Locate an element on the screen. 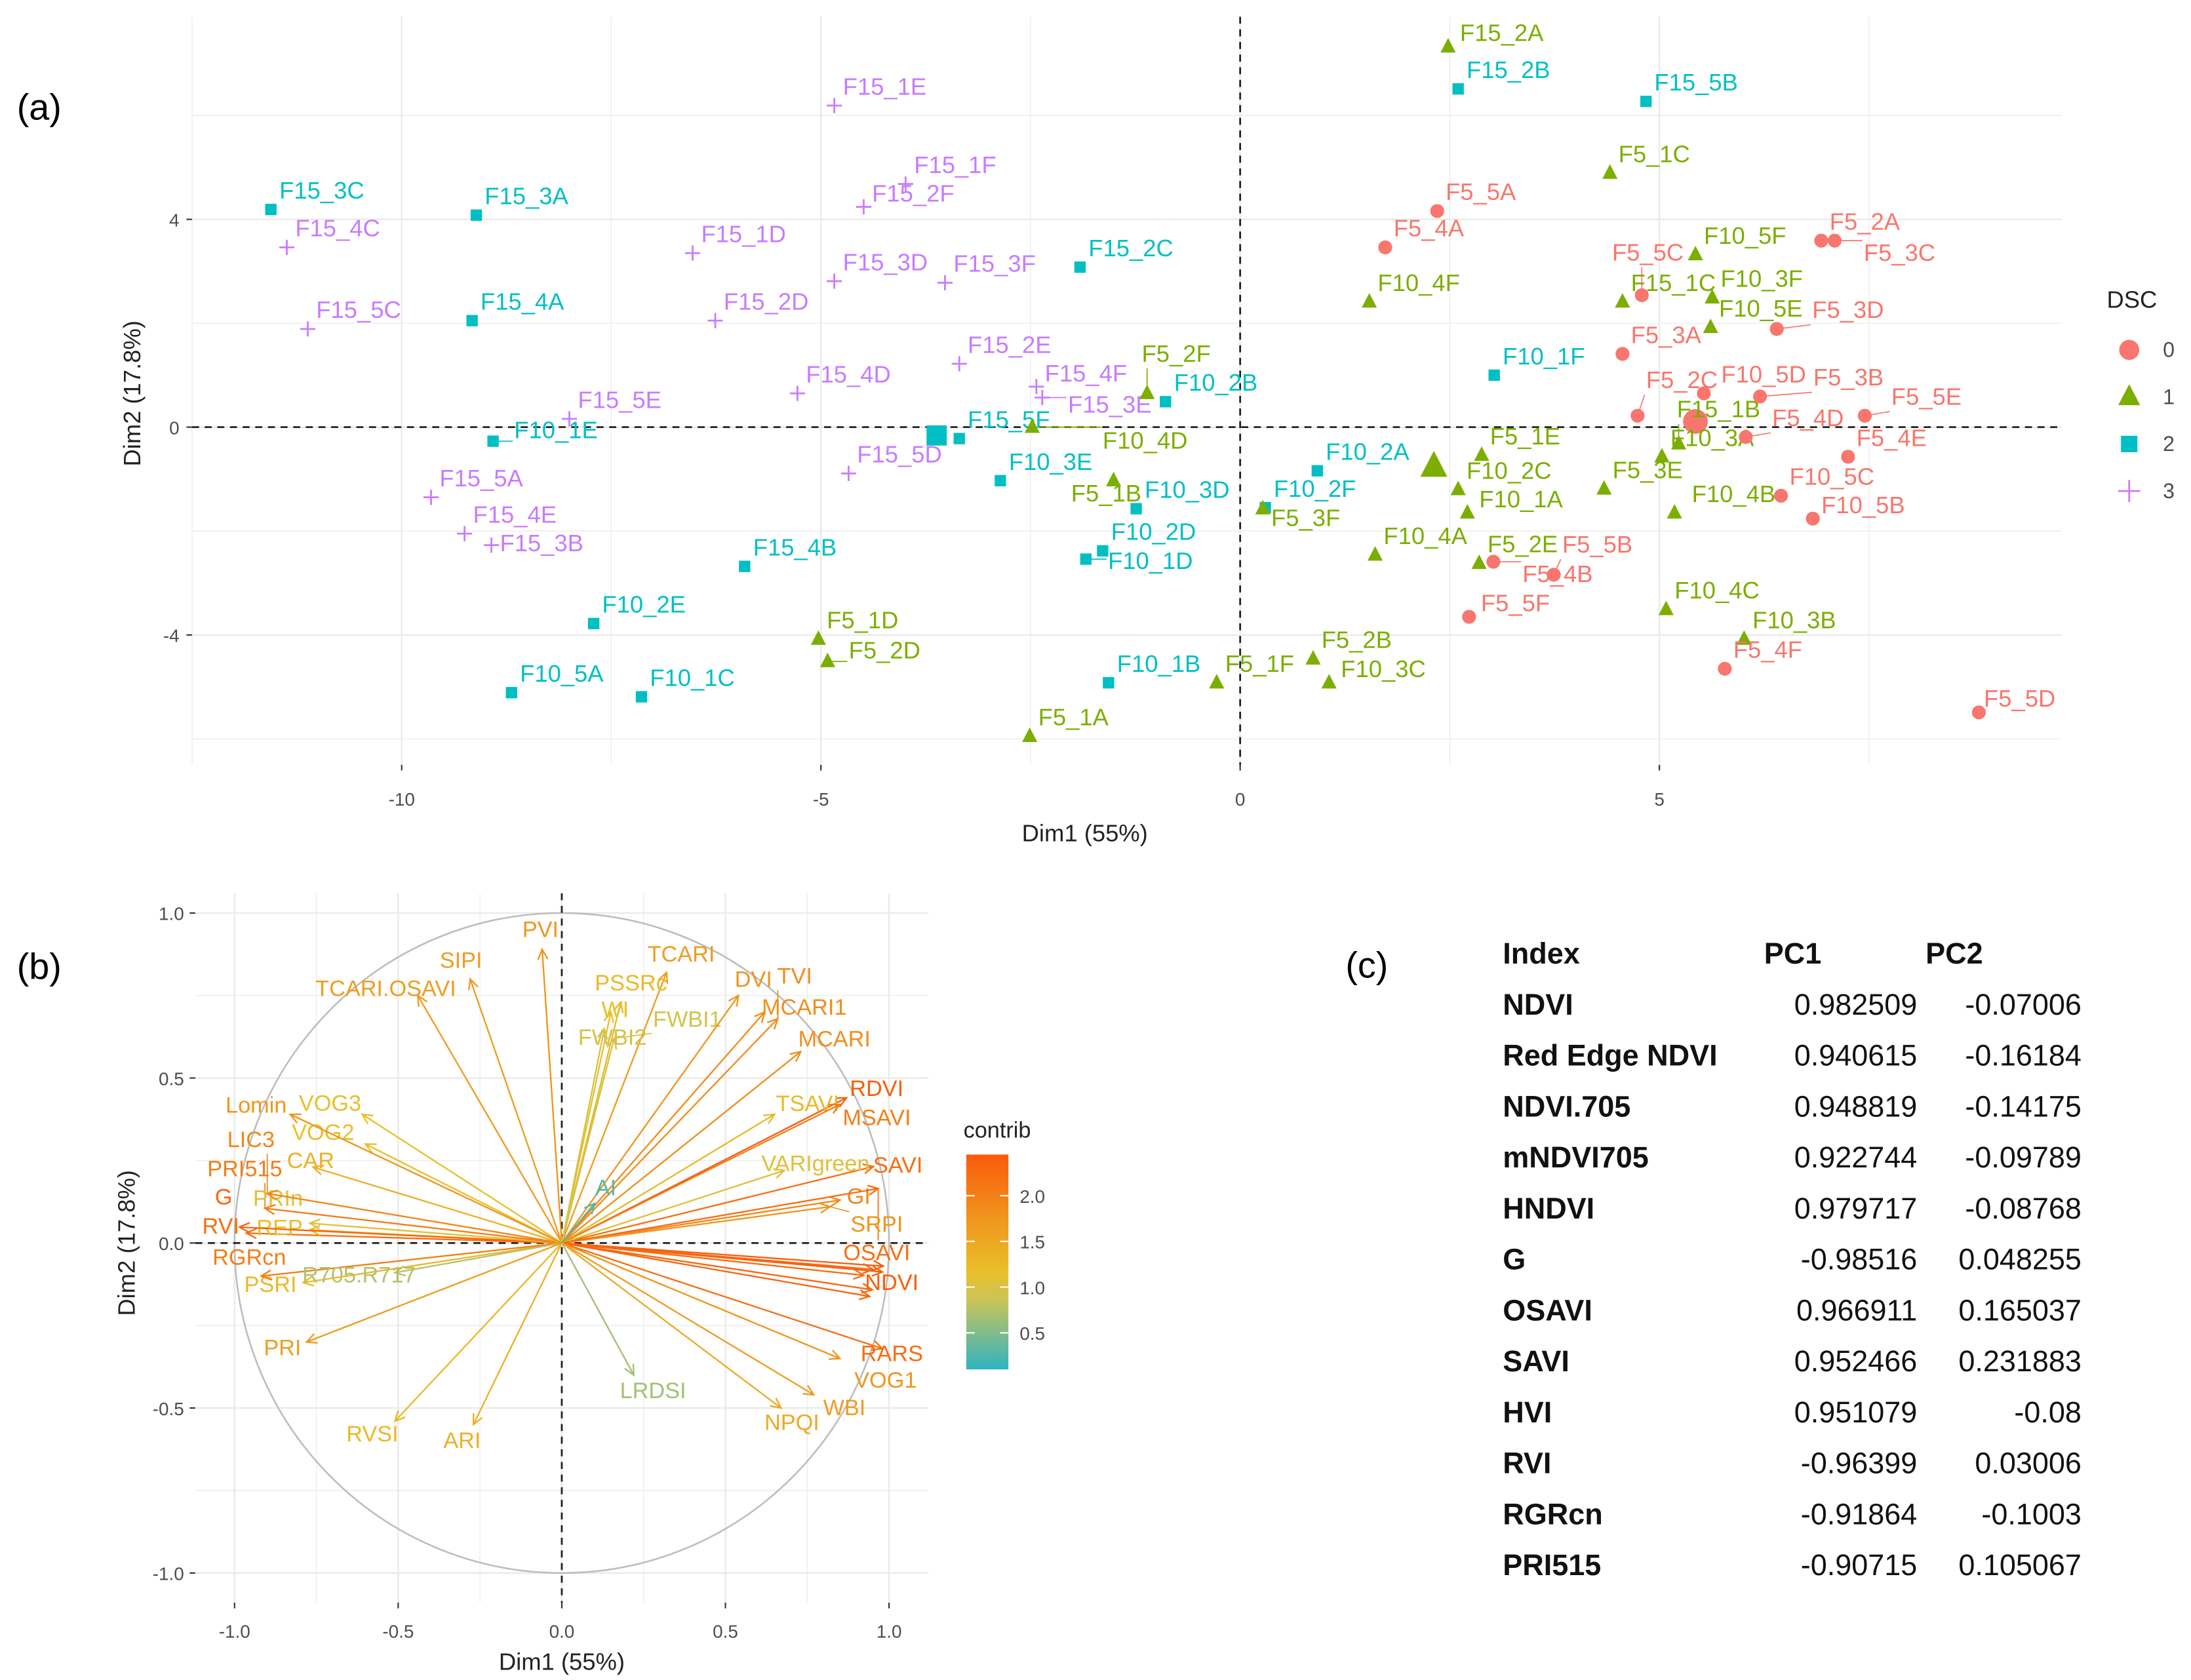 Image resolution: width=2191 pixels, height=1680 pixels. variable-label: TSAVI is located at coordinates (808, 1103).